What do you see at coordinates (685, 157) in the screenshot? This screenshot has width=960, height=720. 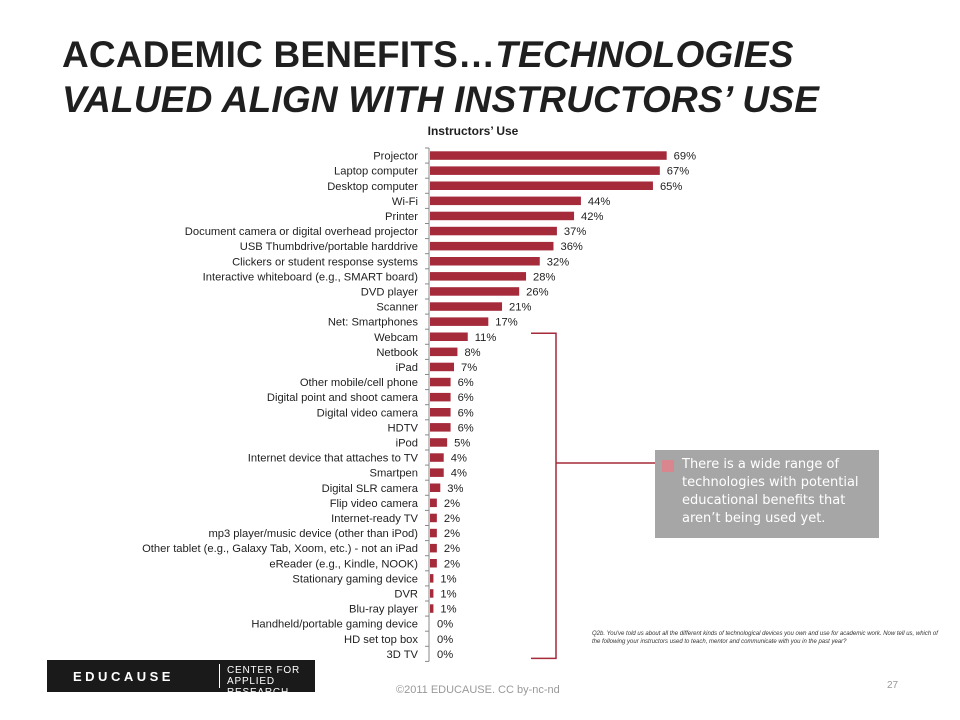 I see `value-label: 69%` at bounding box center [685, 157].